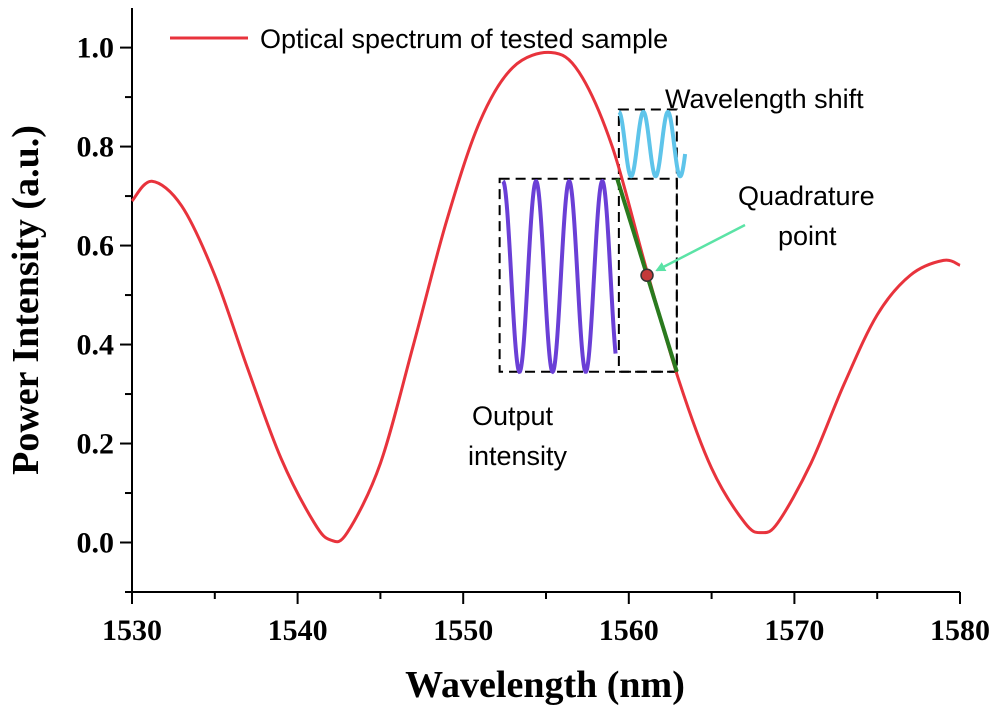  I want to click on y-tick-label-3: 0.6, so click(96, 246).